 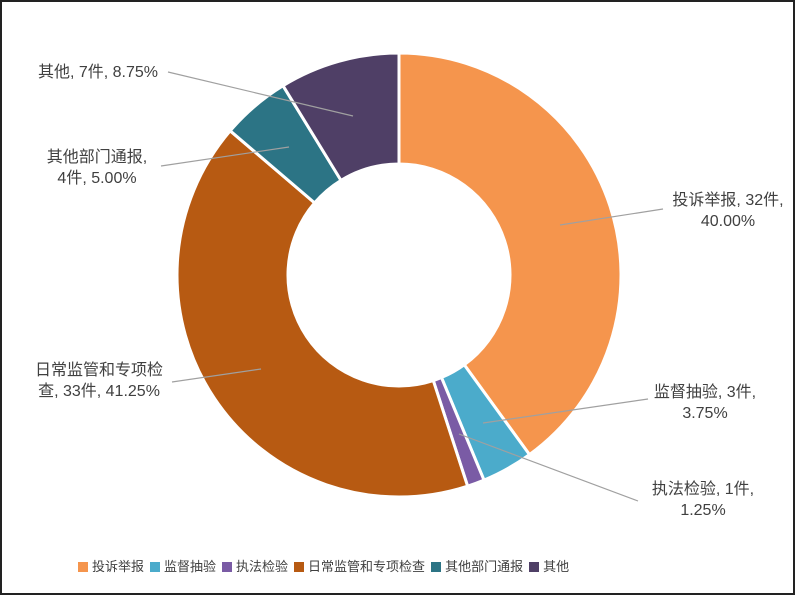 I want to click on legend-label: 监督抽验, so click(x=190, y=566).